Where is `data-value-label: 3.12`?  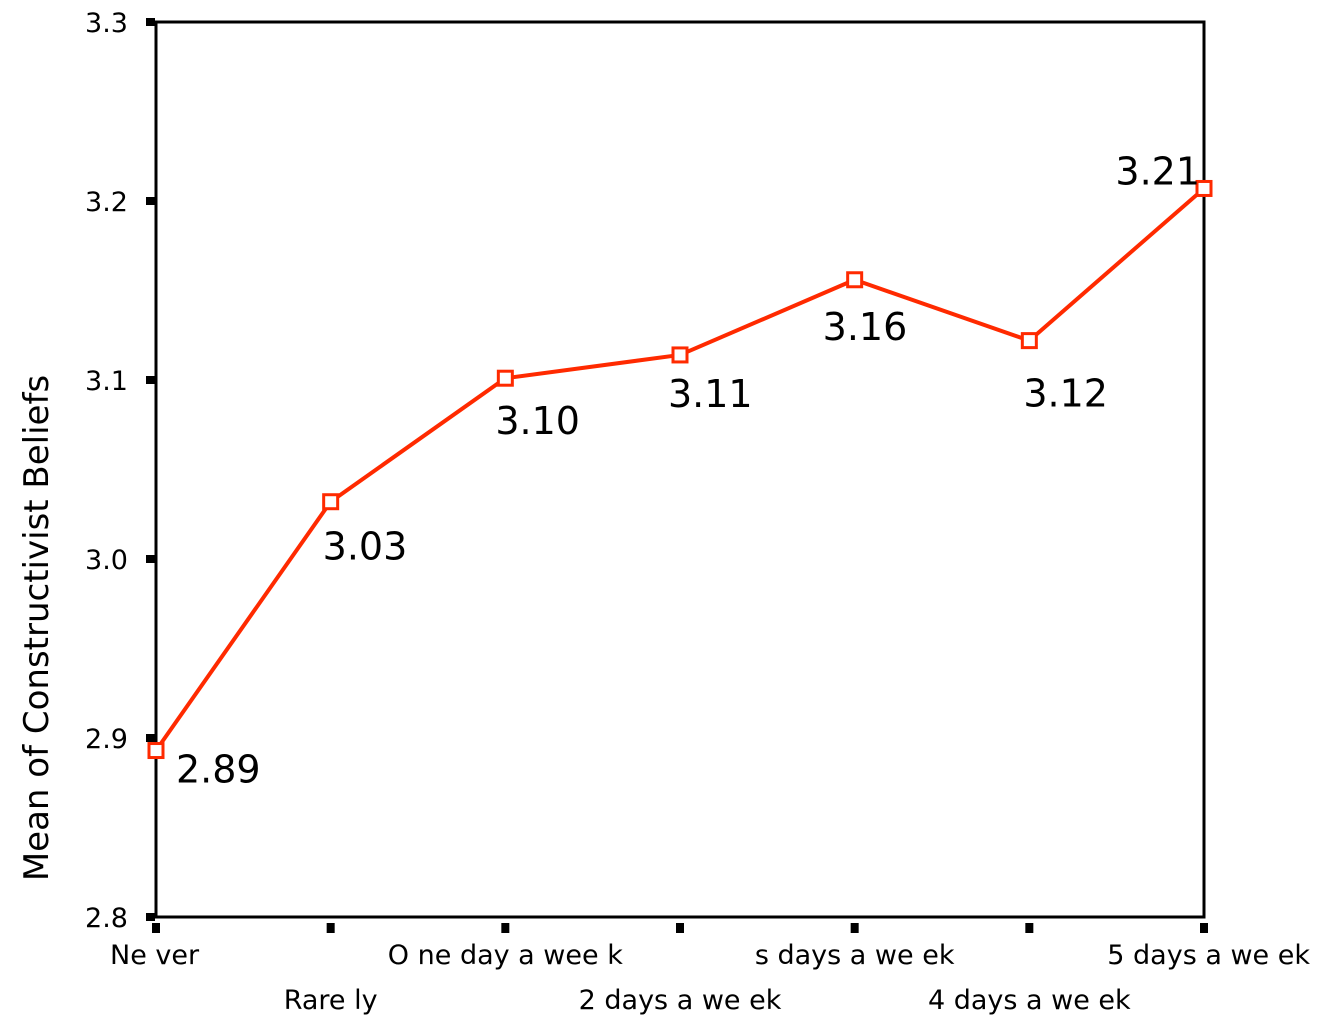 data-value-label: 3.12 is located at coordinates (1065, 394).